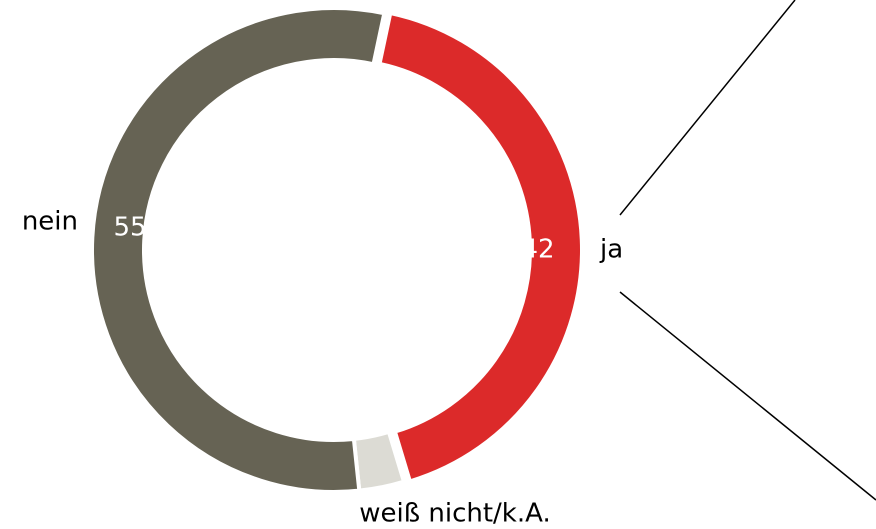 The image size is (876, 529). Describe the element at coordinates (537, 250) in the screenshot. I see `value-label: 42` at that location.